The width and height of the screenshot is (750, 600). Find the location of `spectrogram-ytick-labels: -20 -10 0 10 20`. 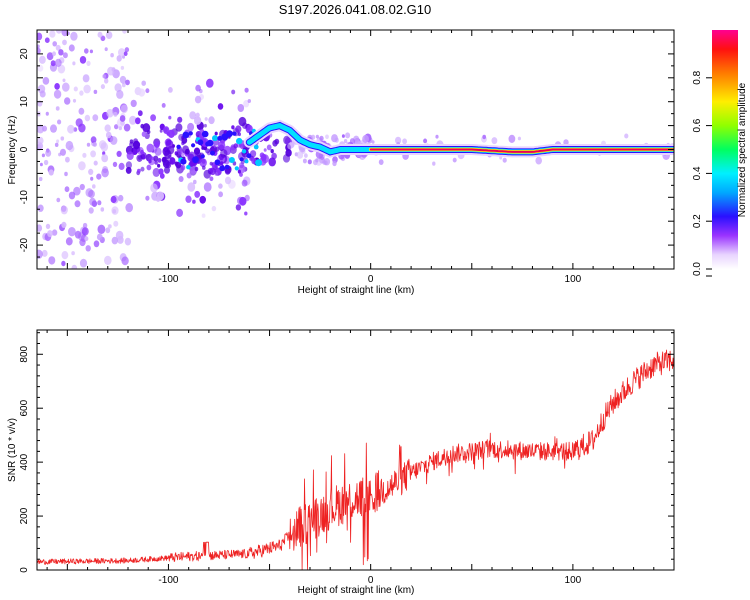

spectrogram-ytick-labels: -20 -10 0 10 20 is located at coordinates (24, 150).